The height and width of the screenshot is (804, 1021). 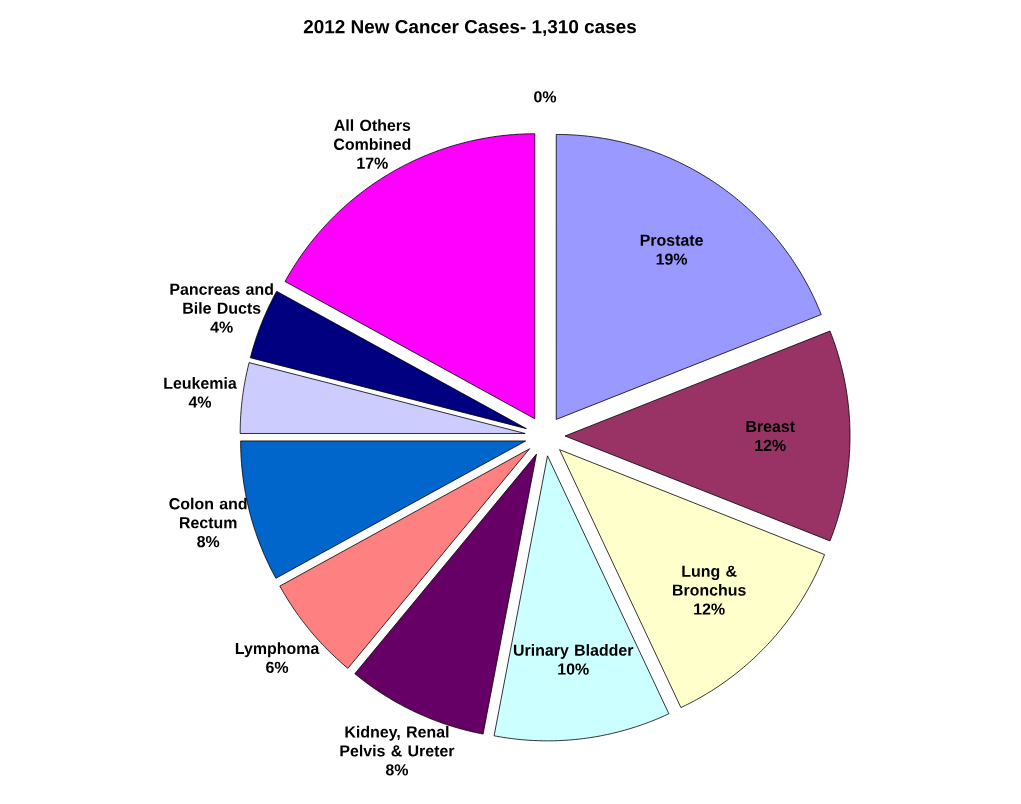 I want to click on data-label: 17%, so click(x=372, y=163).